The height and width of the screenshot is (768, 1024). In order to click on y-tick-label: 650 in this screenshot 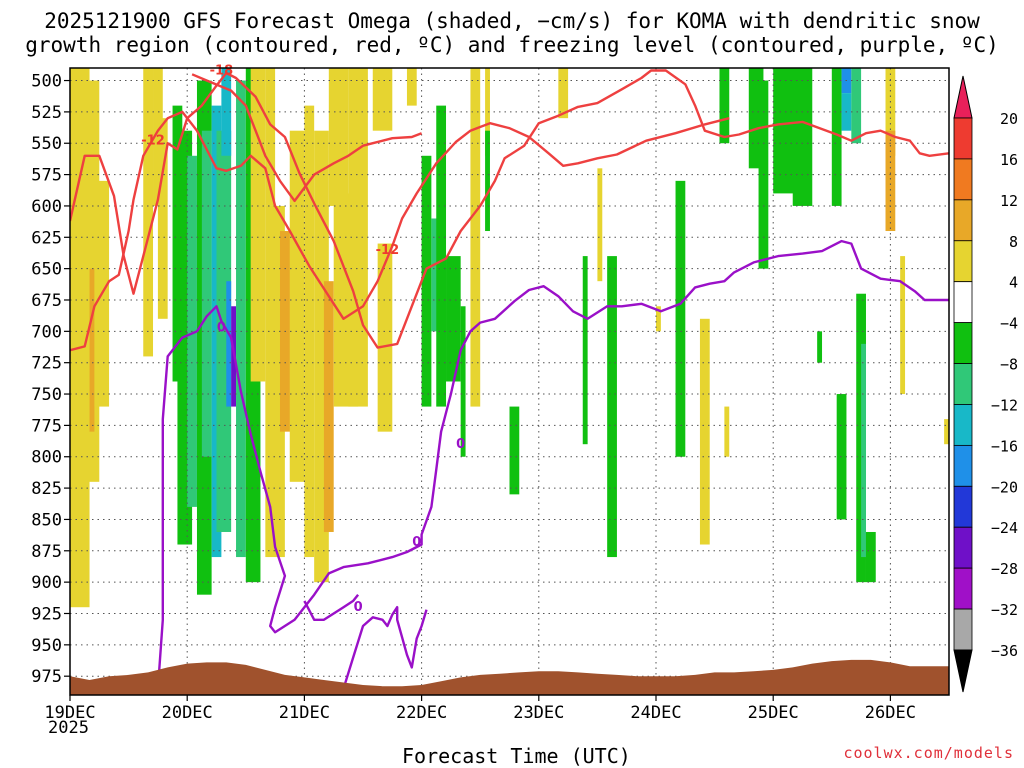, I will do `click(46, 270)`.